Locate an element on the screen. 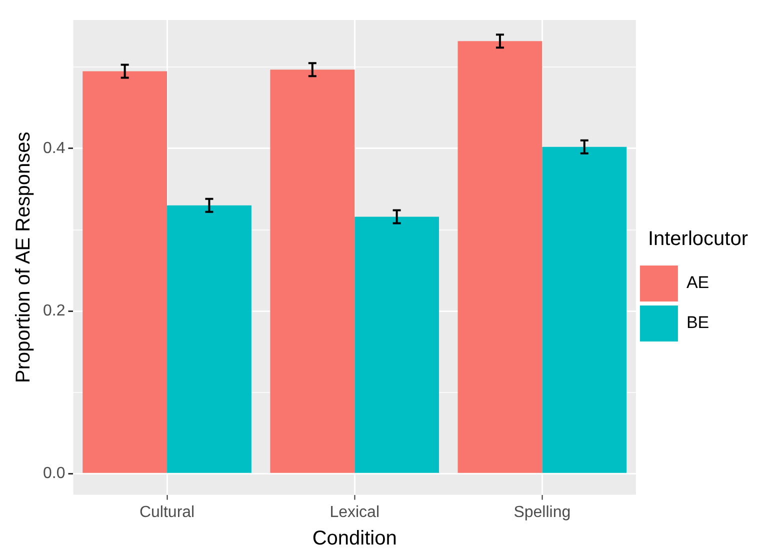 The image size is (780, 559). legend-label: AE is located at coordinates (698, 282).